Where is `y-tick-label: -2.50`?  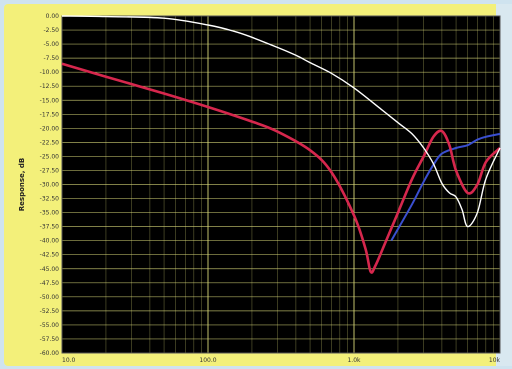
y-tick-label: -2.50 is located at coordinates (51, 30).